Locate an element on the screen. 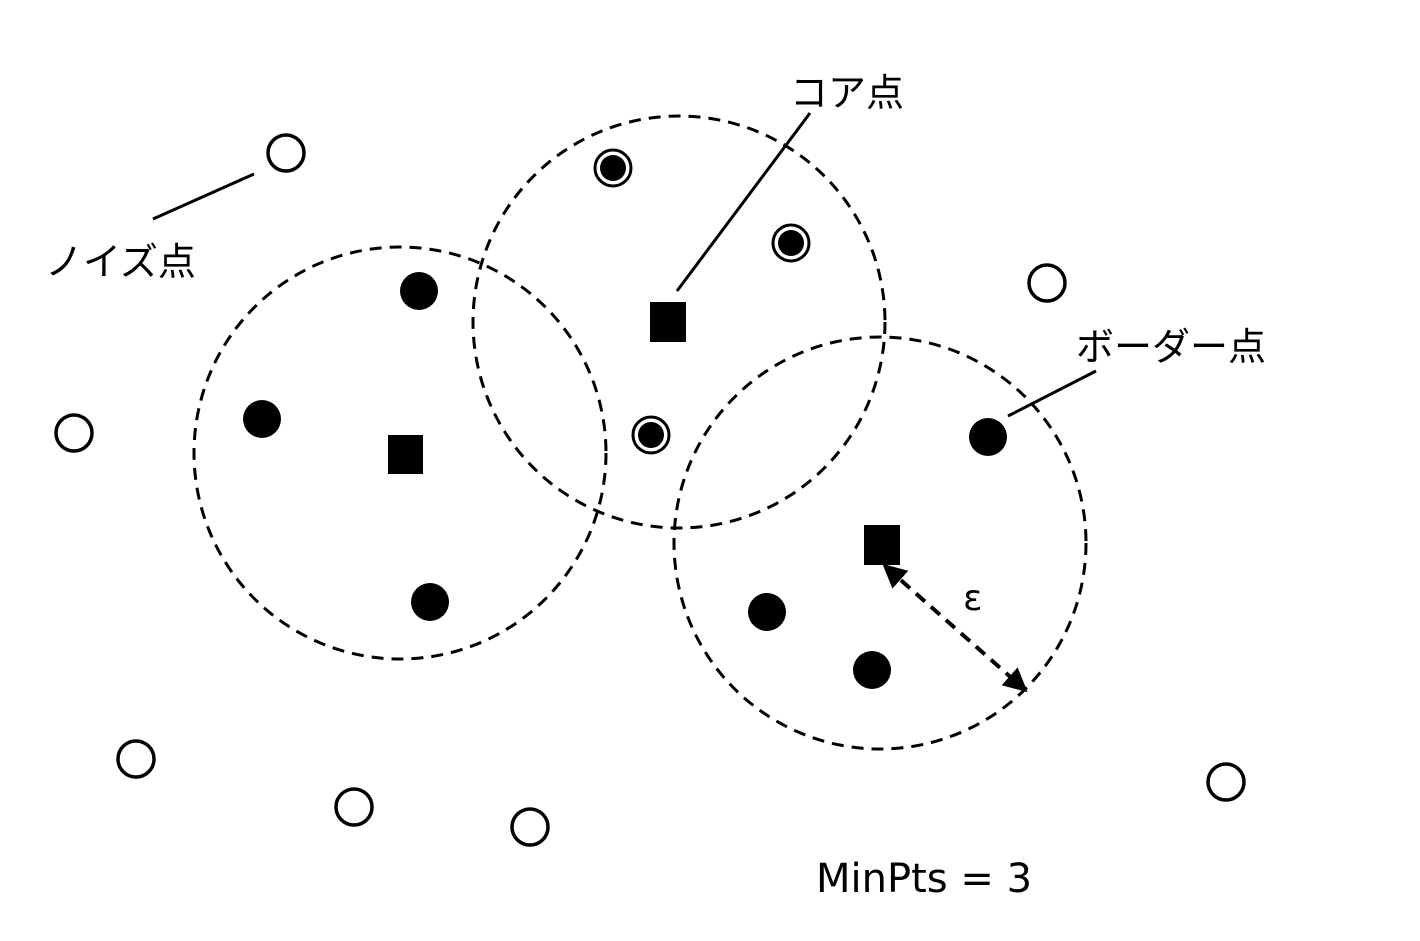 The image size is (1420, 941). ringed-border-points is located at coordinates (702, 301).